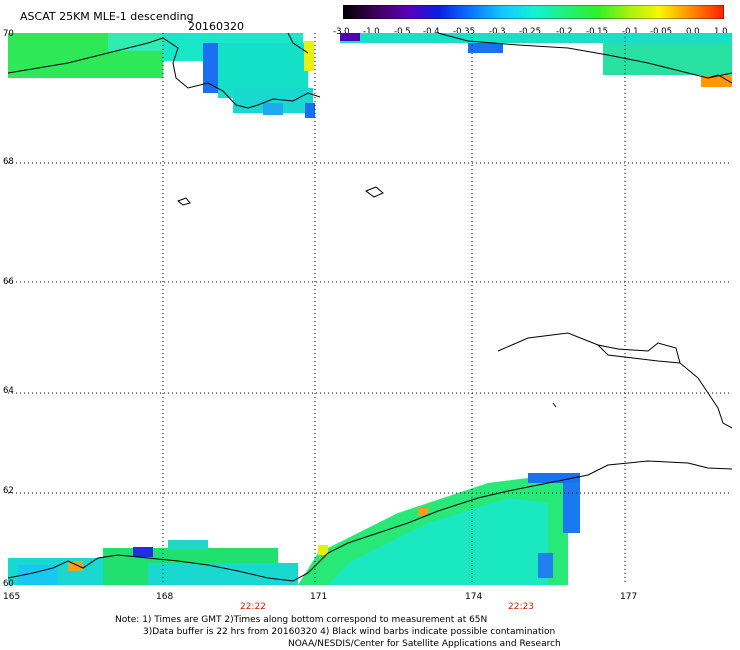  I want to click on lon-label: 174, so click(474, 597).